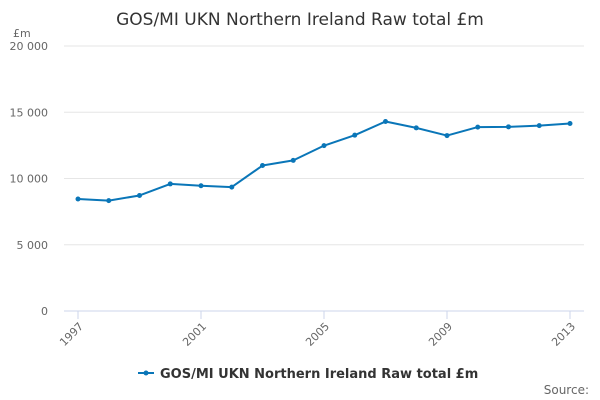  Describe the element at coordinates (71, 334) in the screenshot. I see `x-tick-label: 1997` at that location.